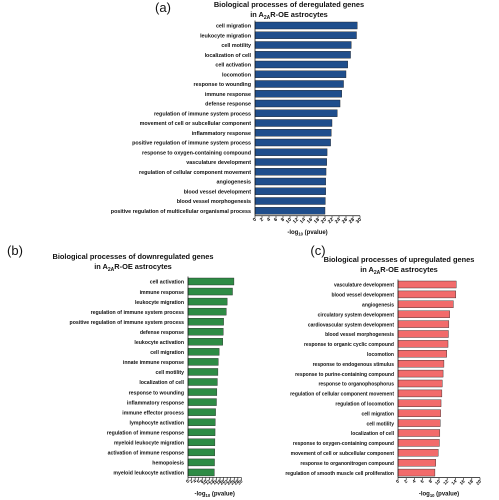 The width and height of the screenshot is (499, 500). I want to click on x-tick-label: 26, so click(232, 481).